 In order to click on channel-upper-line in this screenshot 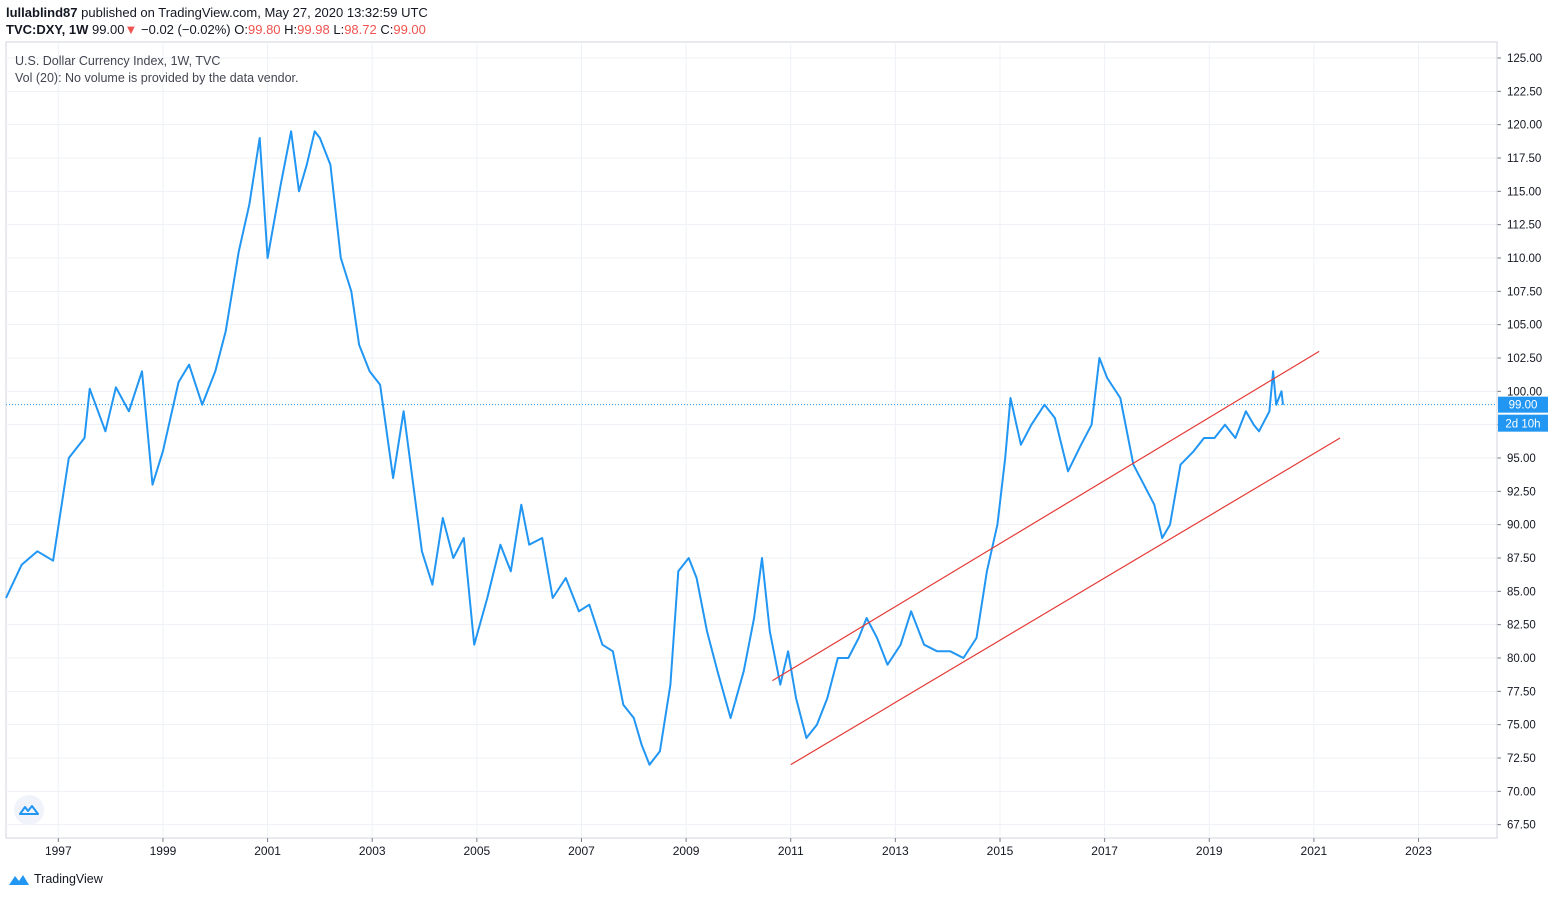, I will do `click(1046, 516)`.